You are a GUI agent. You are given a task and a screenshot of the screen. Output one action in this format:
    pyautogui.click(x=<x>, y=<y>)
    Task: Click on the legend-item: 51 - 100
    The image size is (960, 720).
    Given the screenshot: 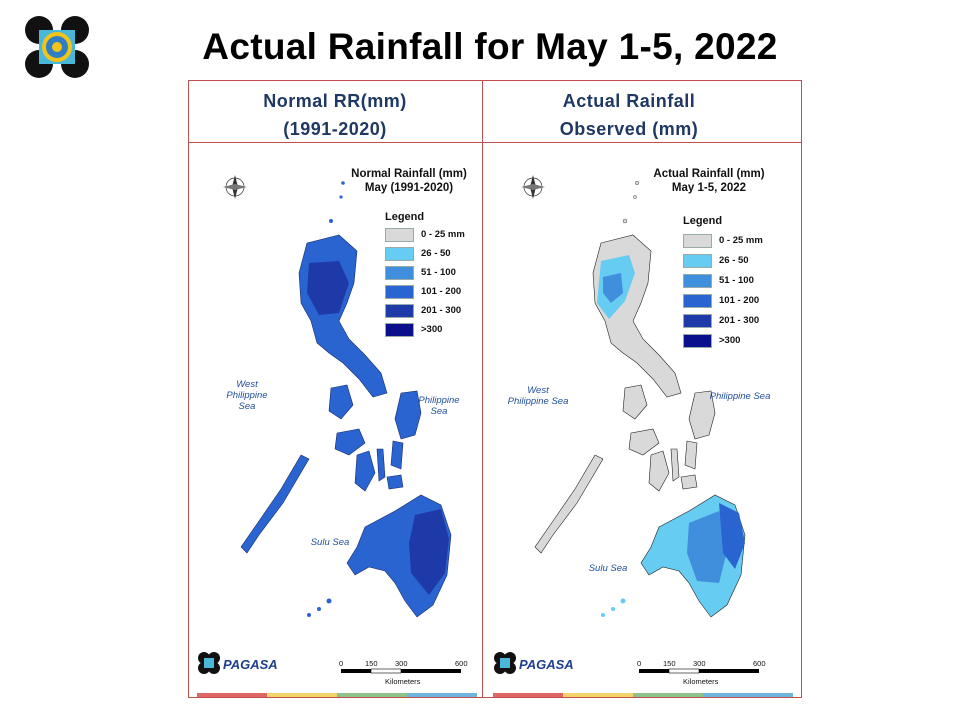 What is the action you would take?
    pyautogui.click(x=420, y=272)
    